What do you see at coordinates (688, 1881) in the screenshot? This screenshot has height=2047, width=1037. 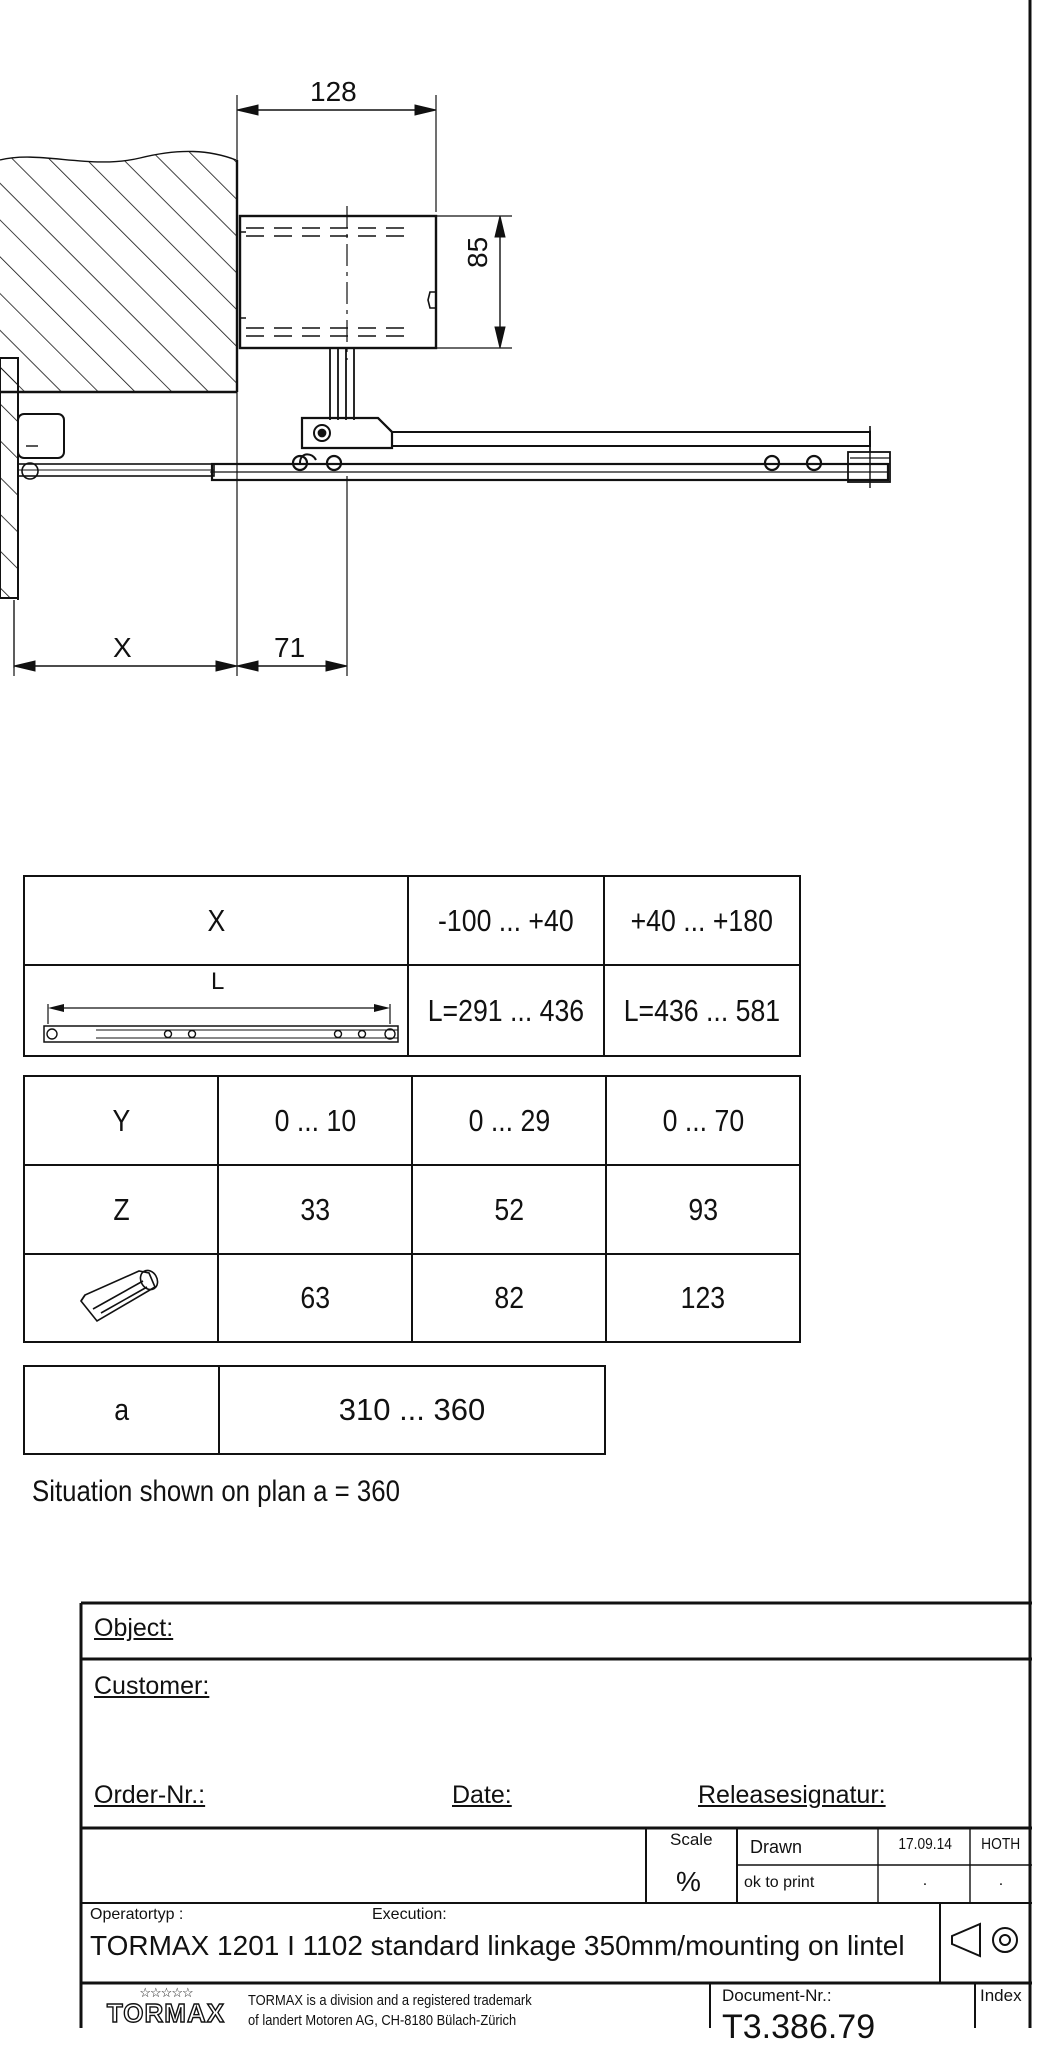 I see `scale-value: %` at bounding box center [688, 1881].